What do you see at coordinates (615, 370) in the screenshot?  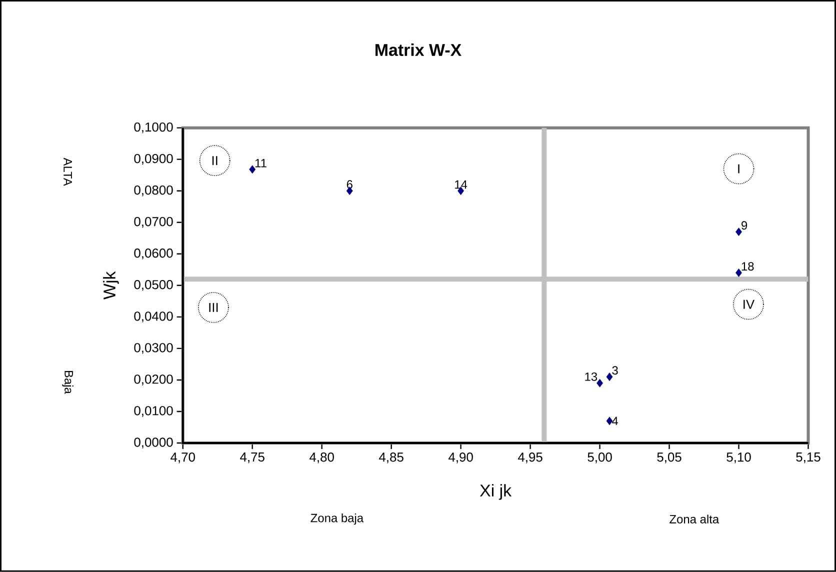 I see `series-label: 3` at bounding box center [615, 370].